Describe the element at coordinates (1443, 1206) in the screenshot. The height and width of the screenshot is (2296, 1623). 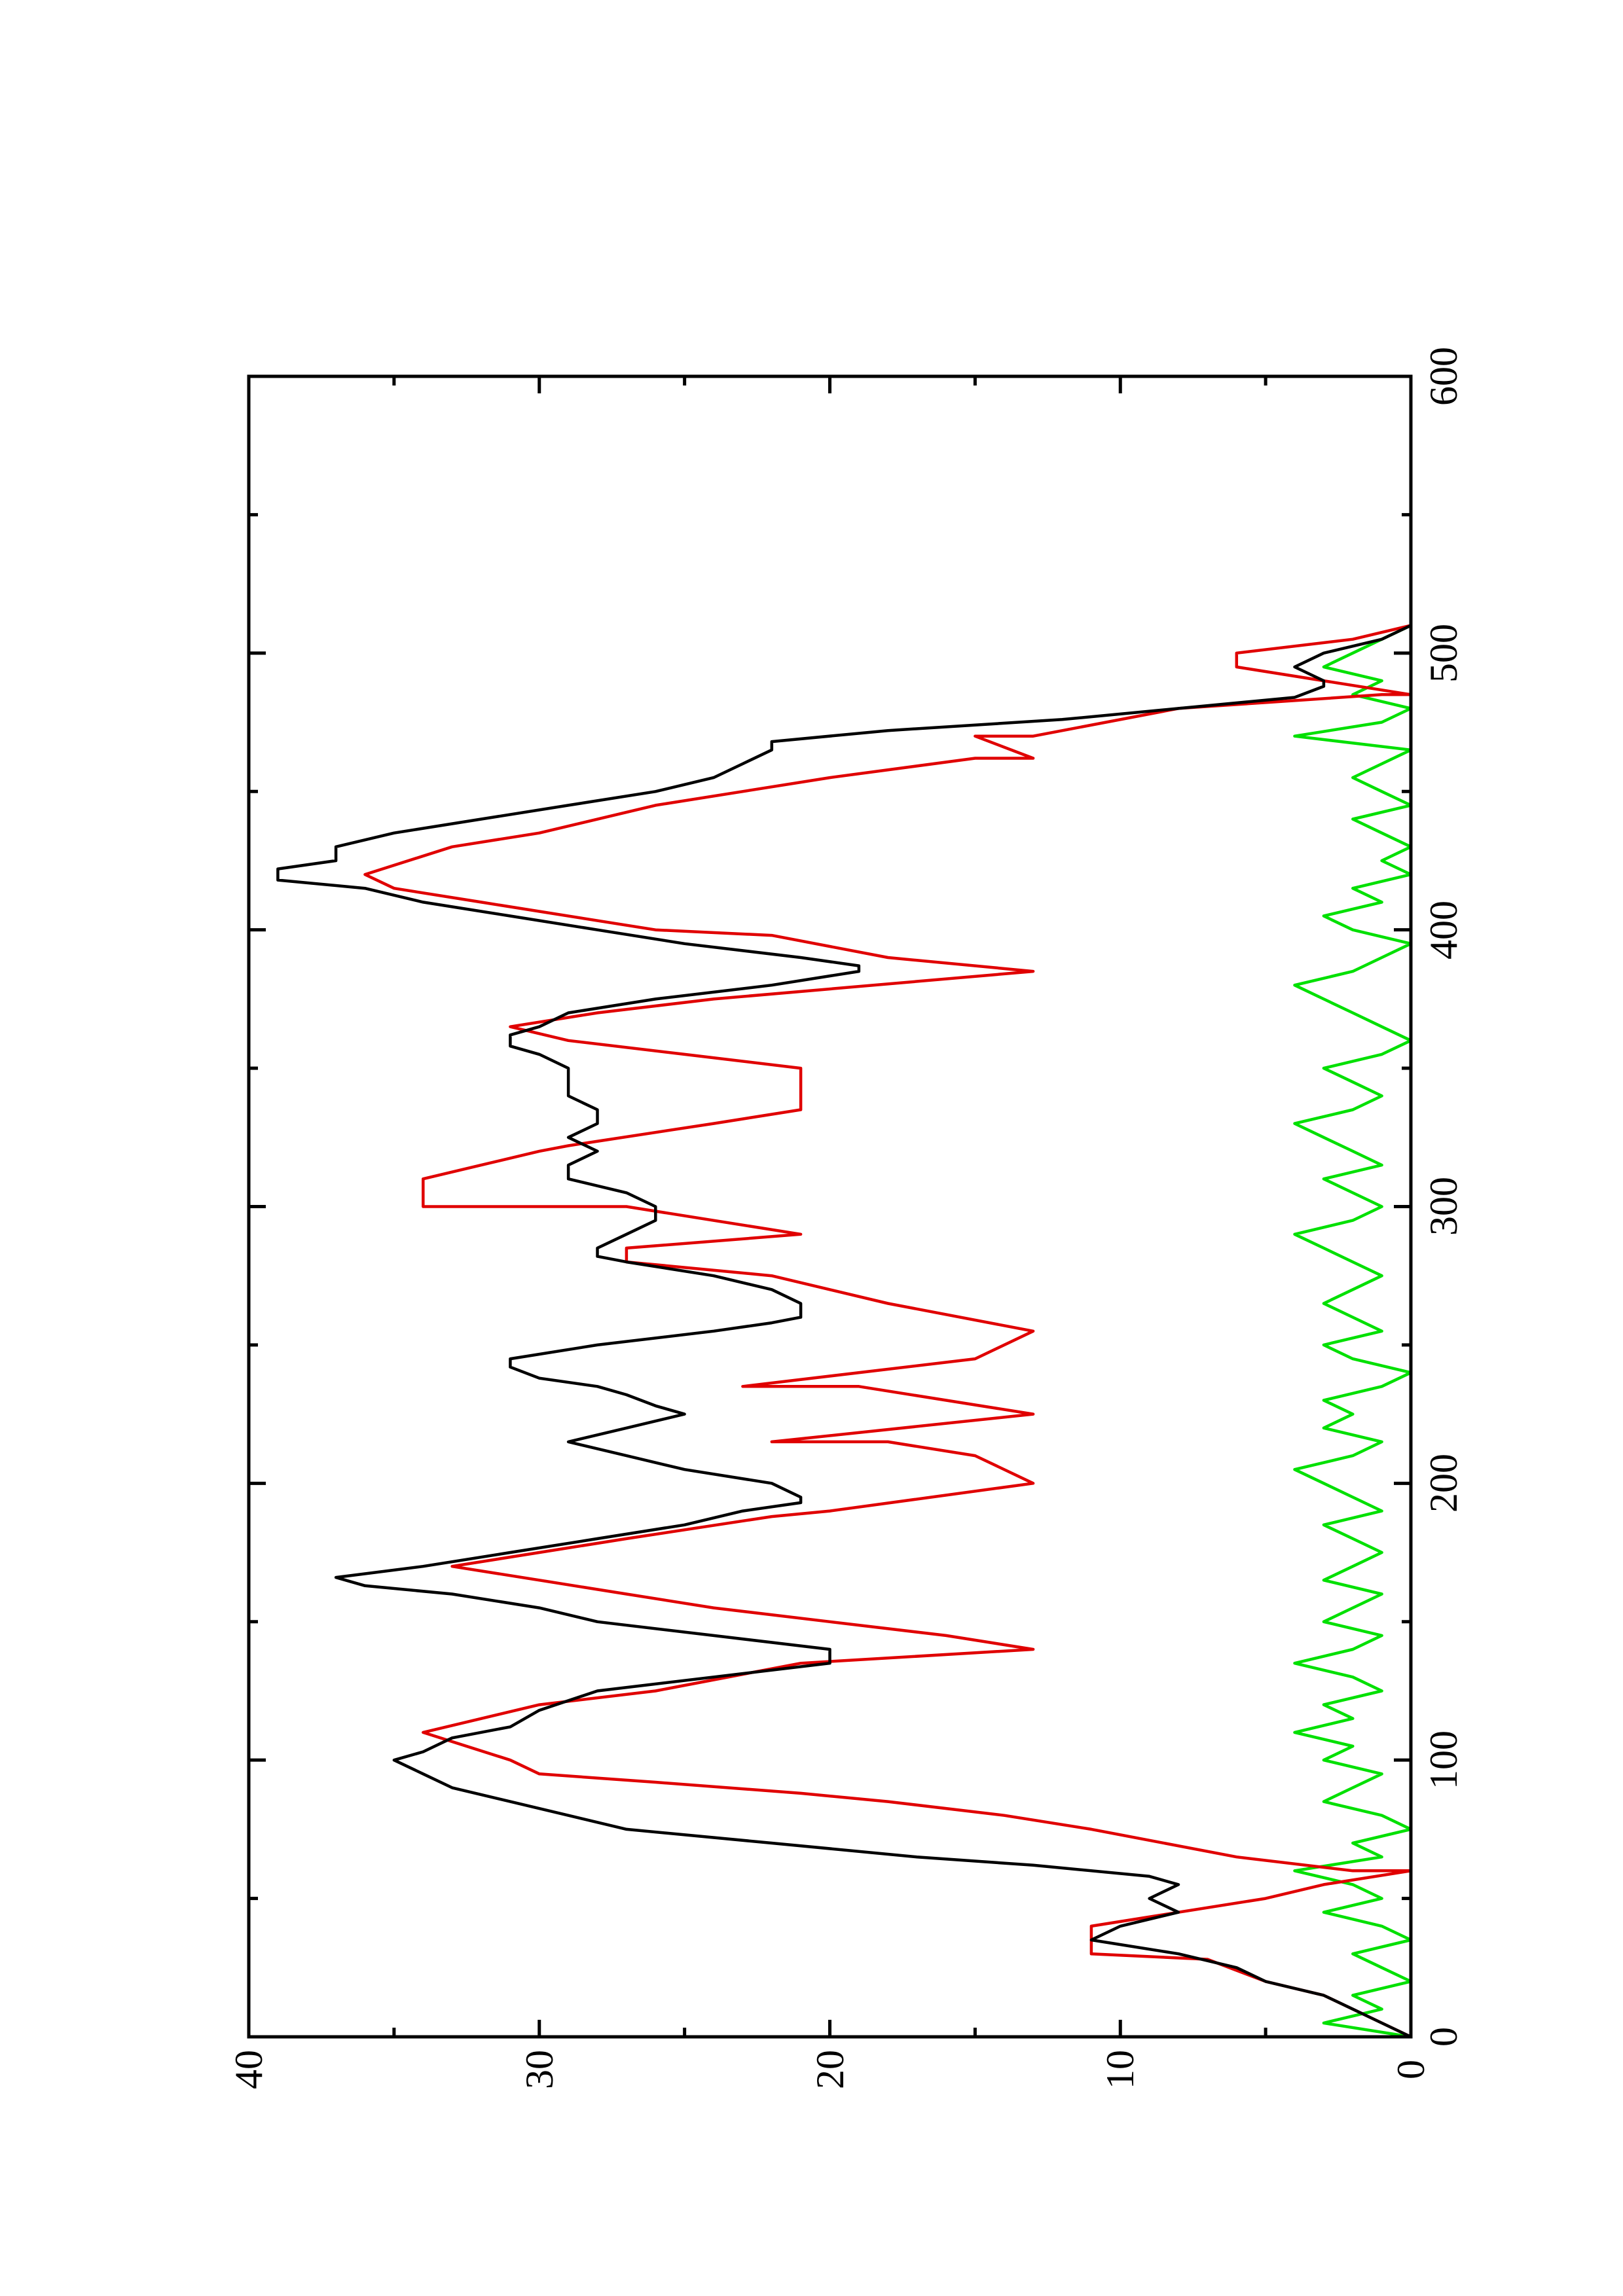
I see `x-tick-label-300: 300` at that location.